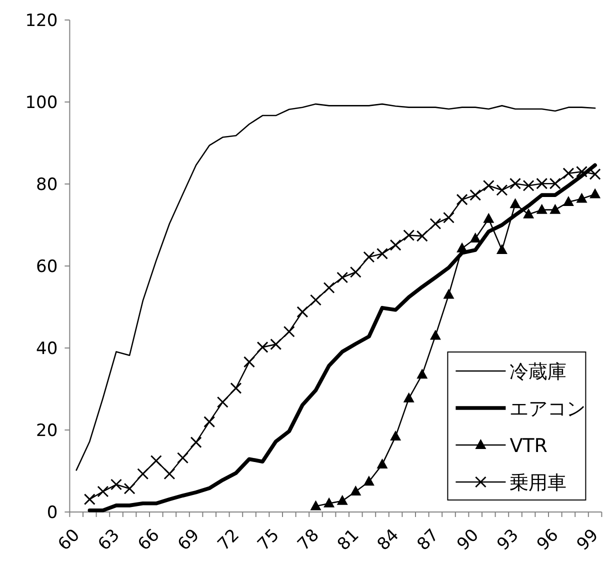 The image size is (608, 567). What do you see at coordinates (269, 540) in the screenshot?
I see `x-tick-label: 75` at bounding box center [269, 540].